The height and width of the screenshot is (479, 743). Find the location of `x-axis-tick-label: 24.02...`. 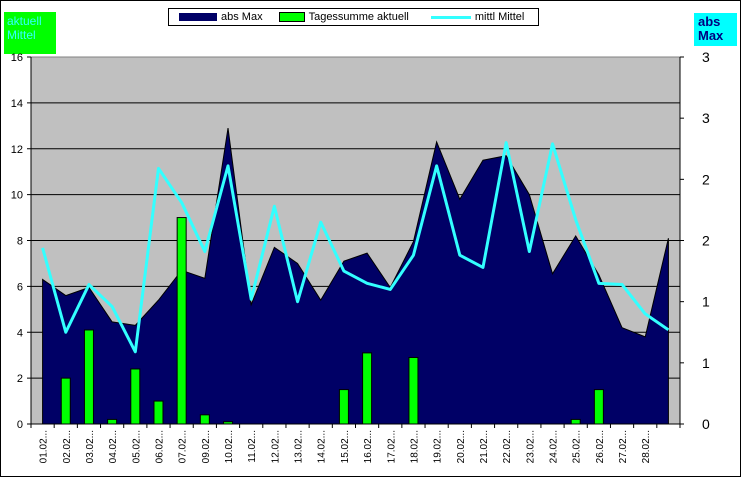

x-axis-tick-label: 24.02... is located at coordinates (554, 446).